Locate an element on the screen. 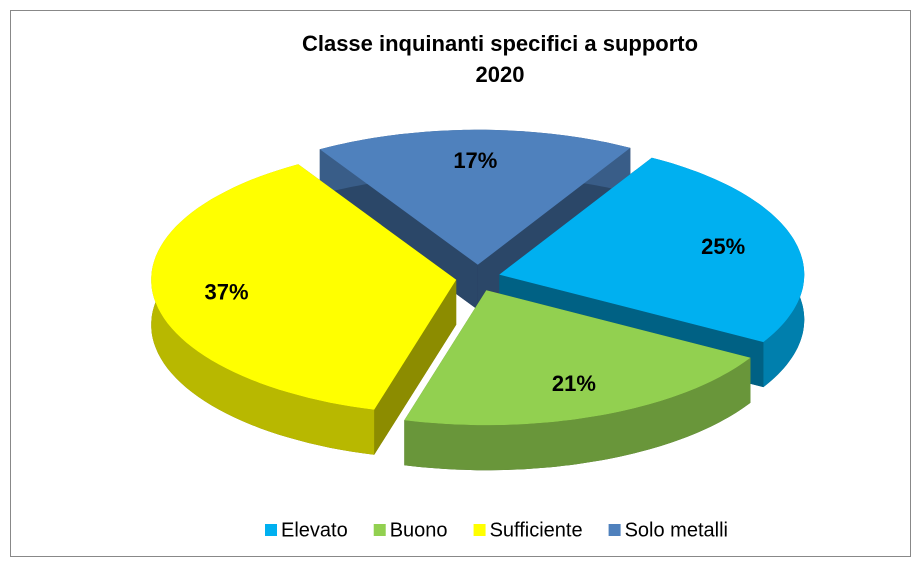 This screenshot has height=567, width=923. legend-label: Elevato is located at coordinates (314, 530).